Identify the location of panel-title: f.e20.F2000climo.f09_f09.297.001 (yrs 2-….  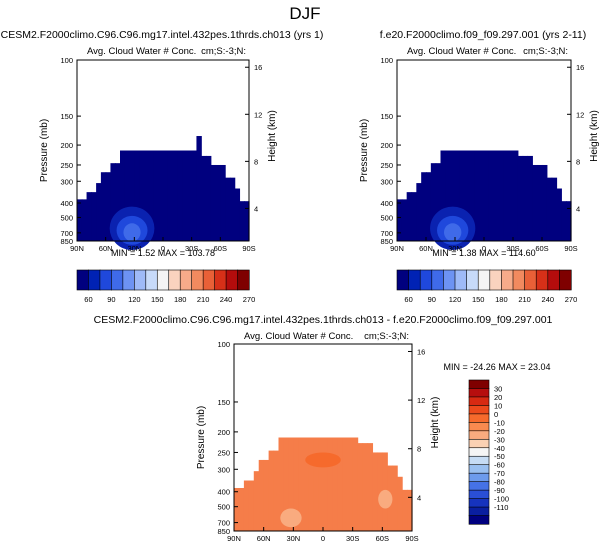
(483, 35).